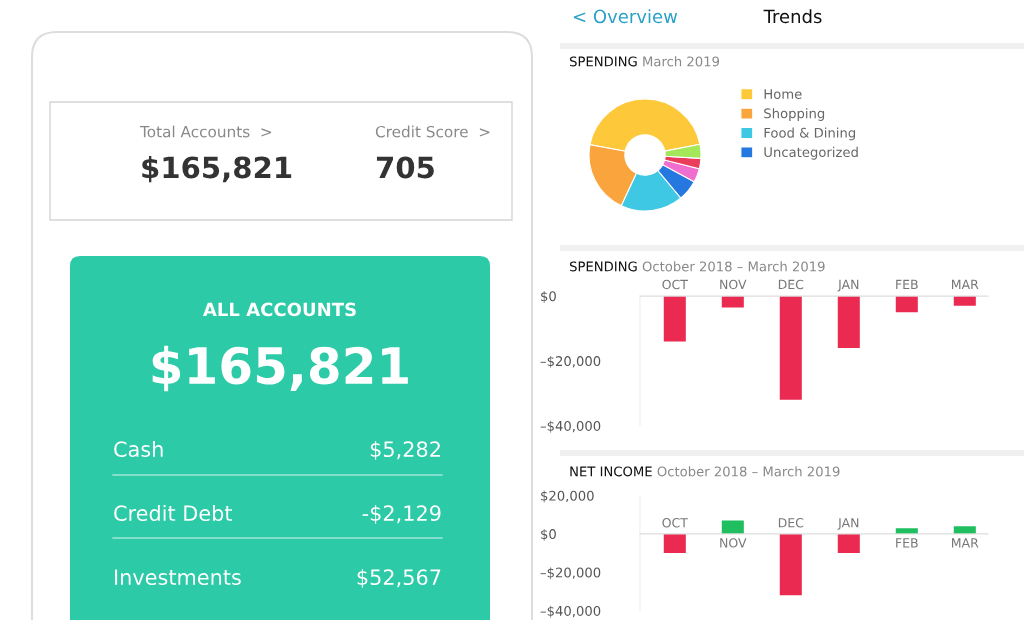  What do you see at coordinates (811, 153) in the screenshot?
I see `legend-label: Uncategorized` at bounding box center [811, 153].